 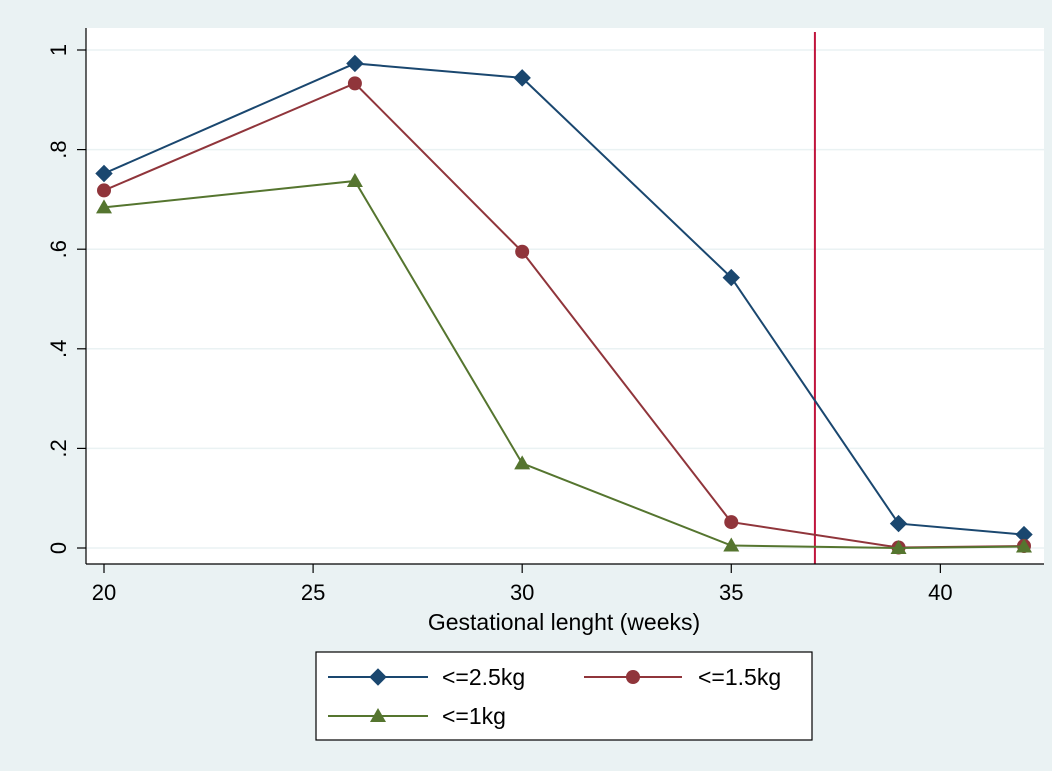 What do you see at coordinates (58, 548) in the screenshot?
I see `y-tick-label-0: 0` at bounding box center [58, 548].